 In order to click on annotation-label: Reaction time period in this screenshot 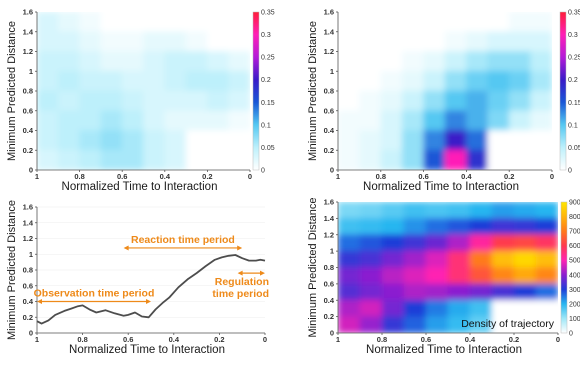, I will do `click(183, 240)`.